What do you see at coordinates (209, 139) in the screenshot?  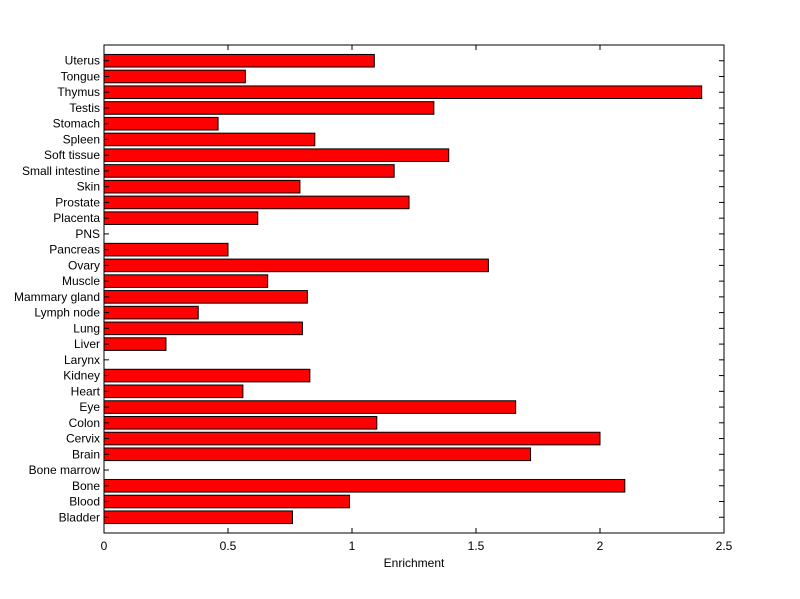 I see `bar-spleen` at bounding box center [209, 139].